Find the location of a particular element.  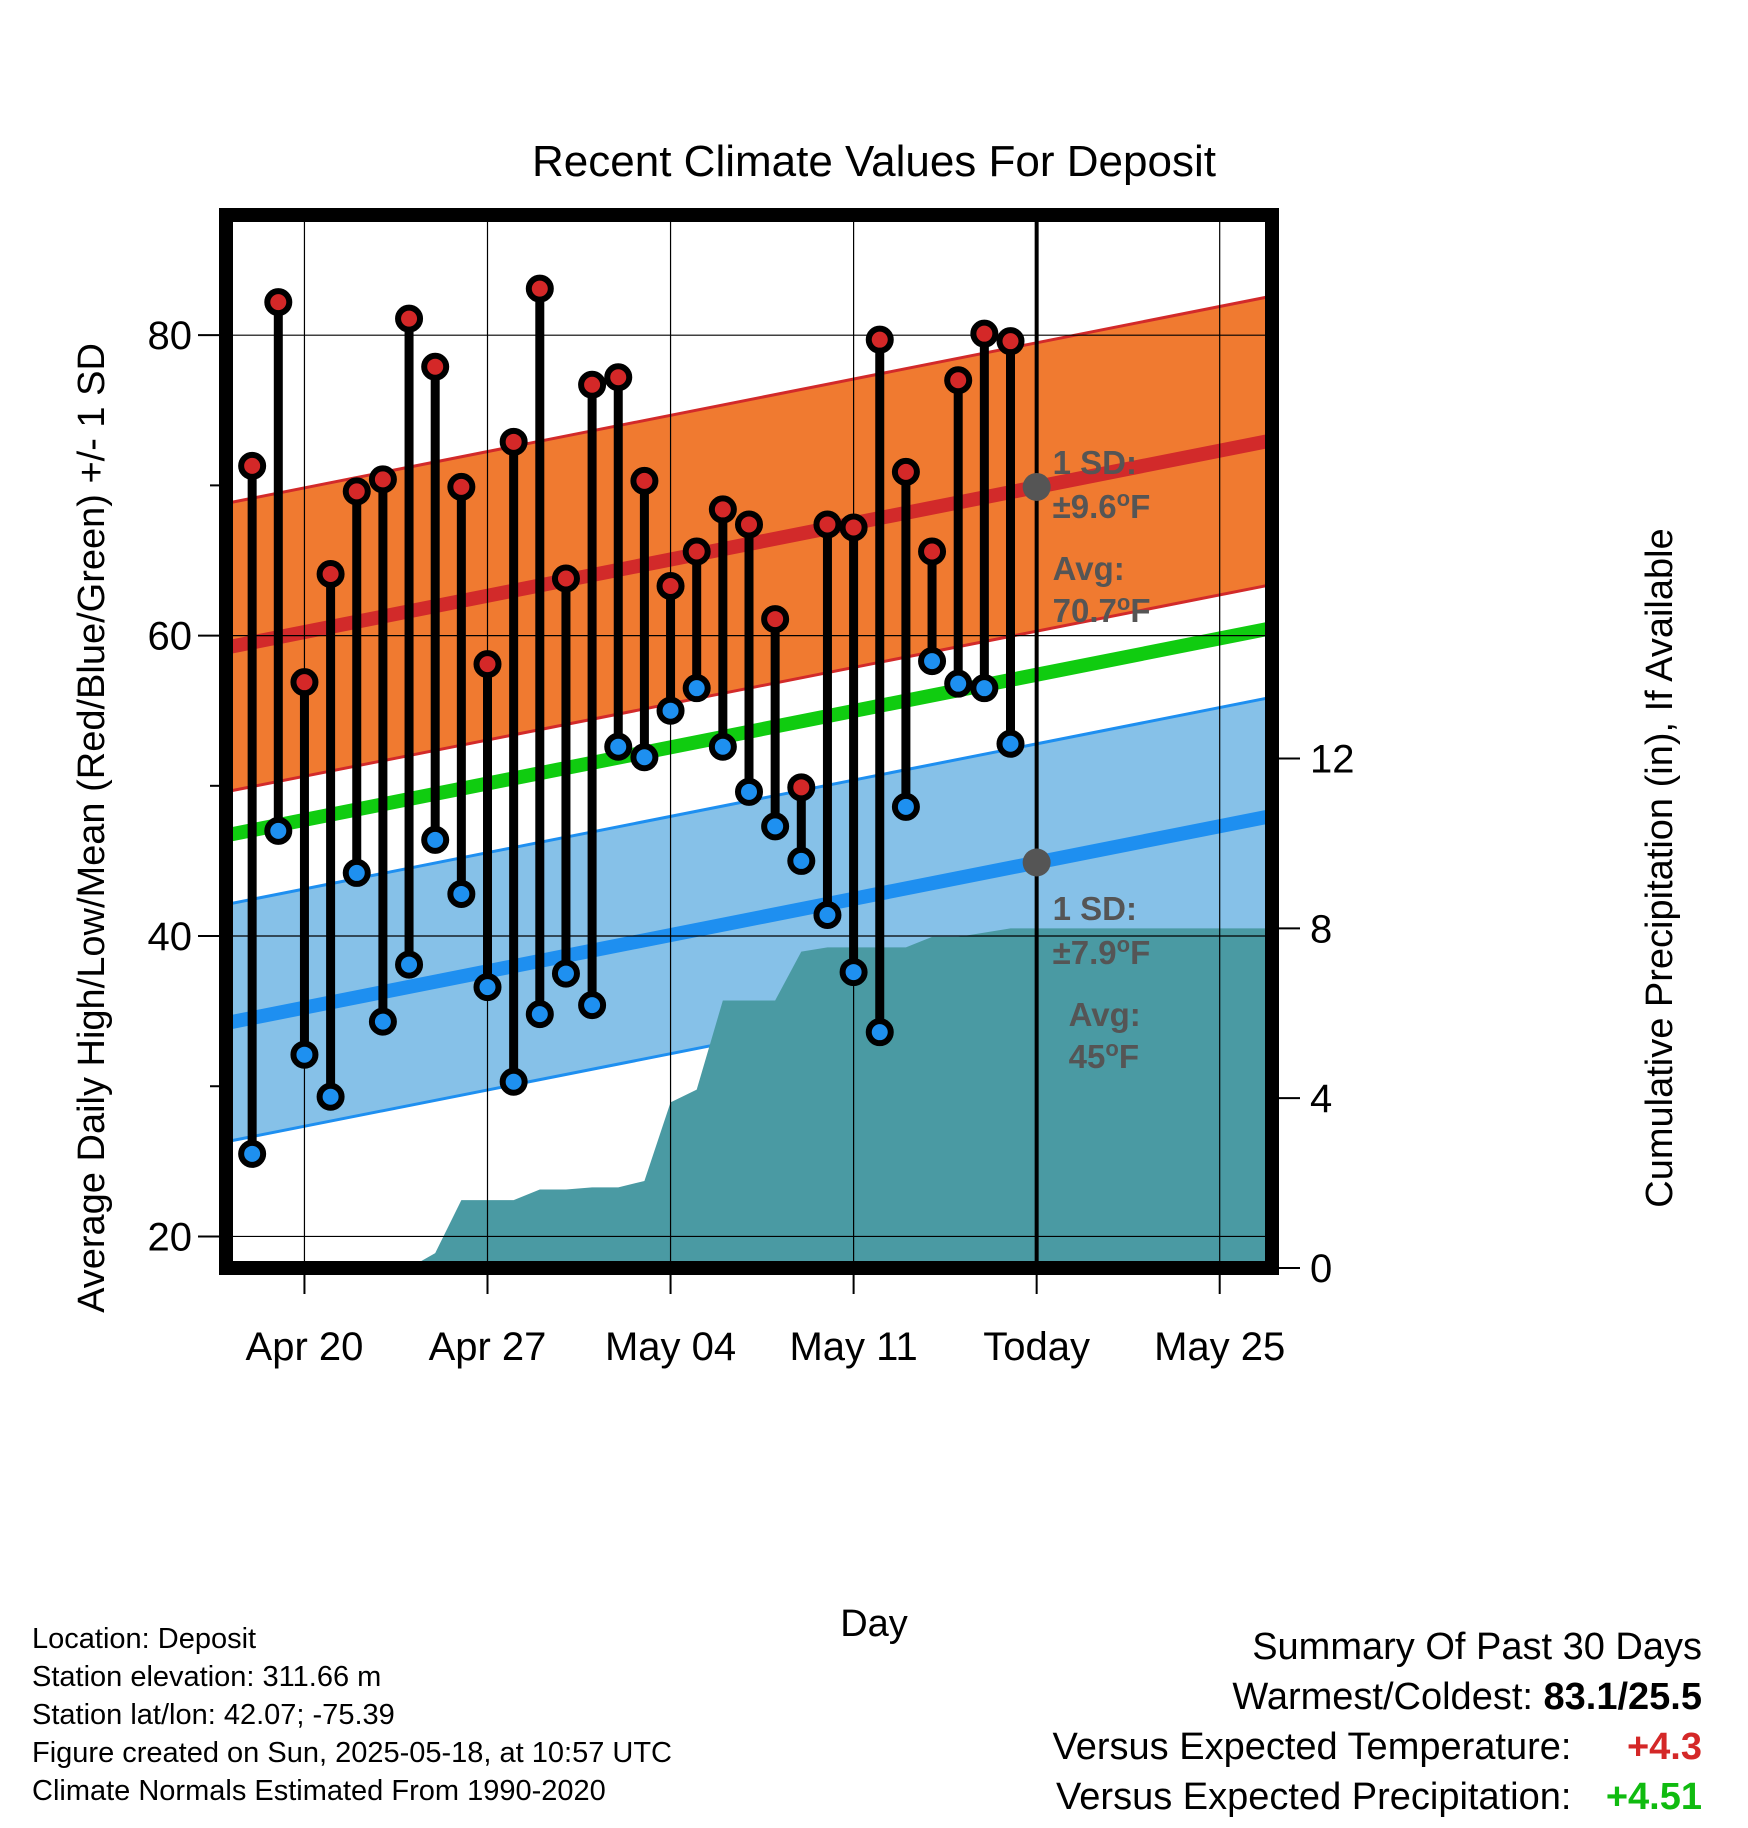

precip-row: Versus Expected Precipitation: +4.51 is located at coordinates (1377, 1797).